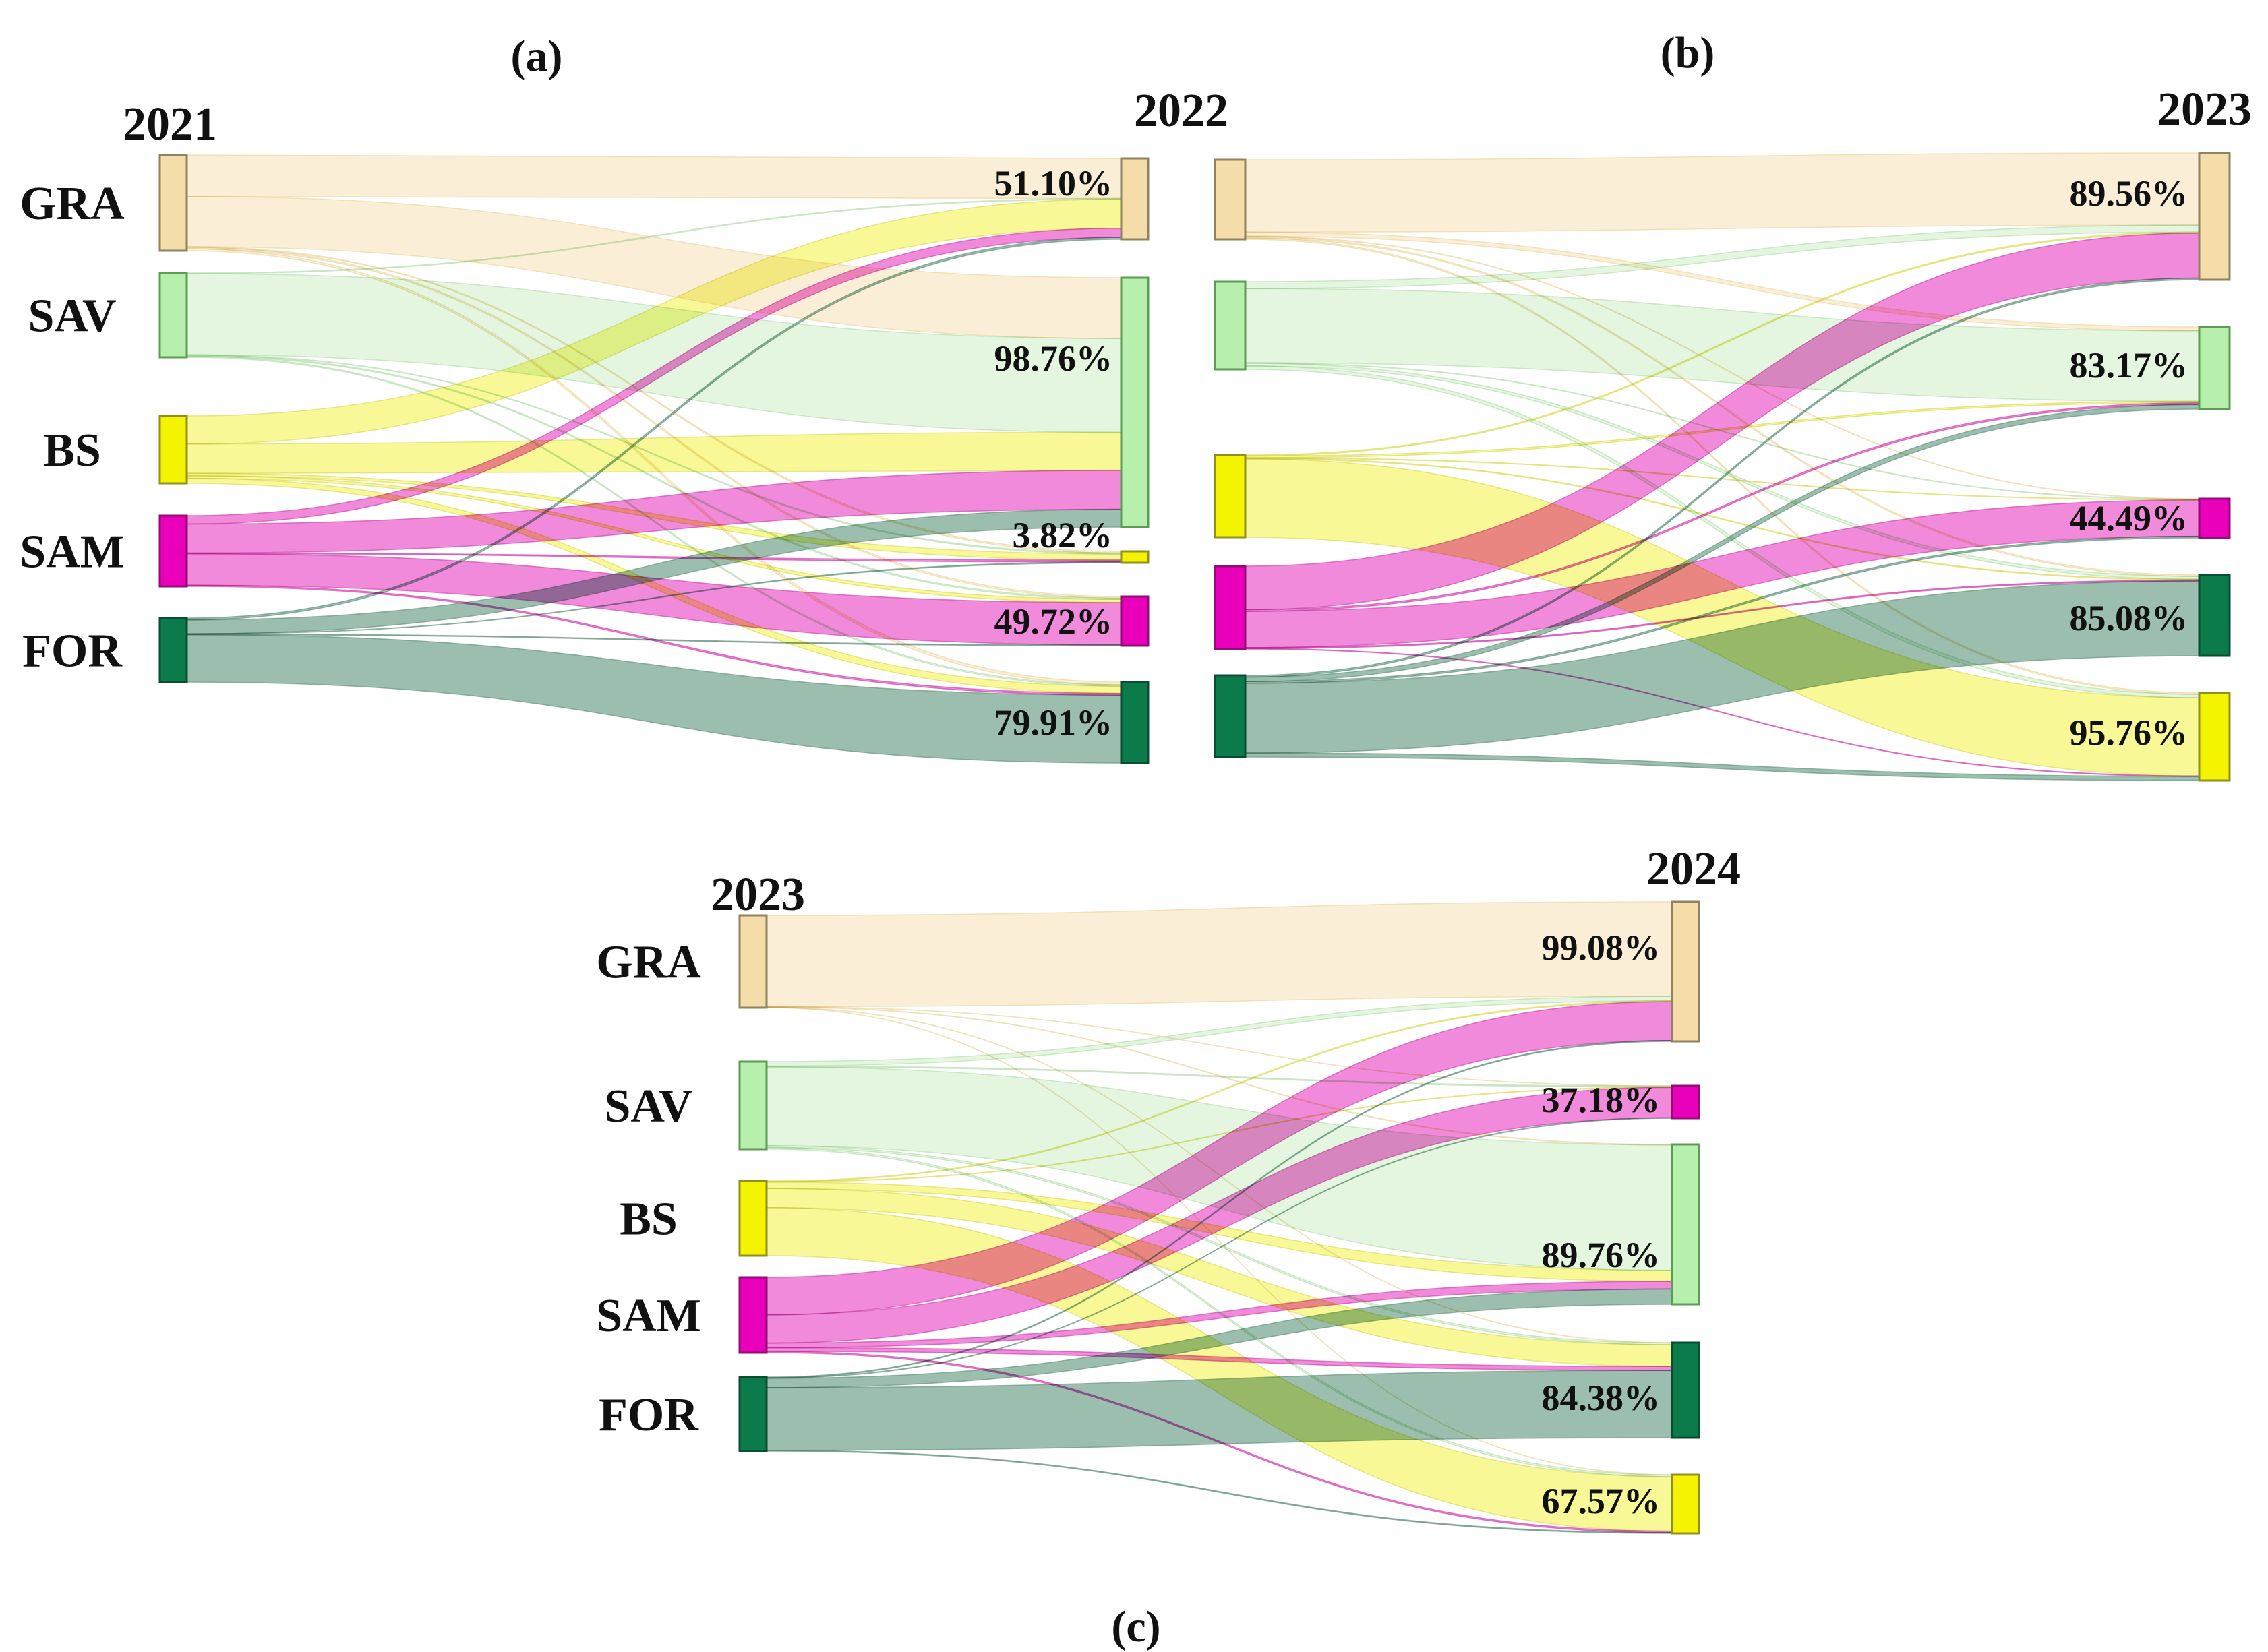 The image size is (2268, 1652). I want to click on node-c-left-GRA, so click(753, 961).